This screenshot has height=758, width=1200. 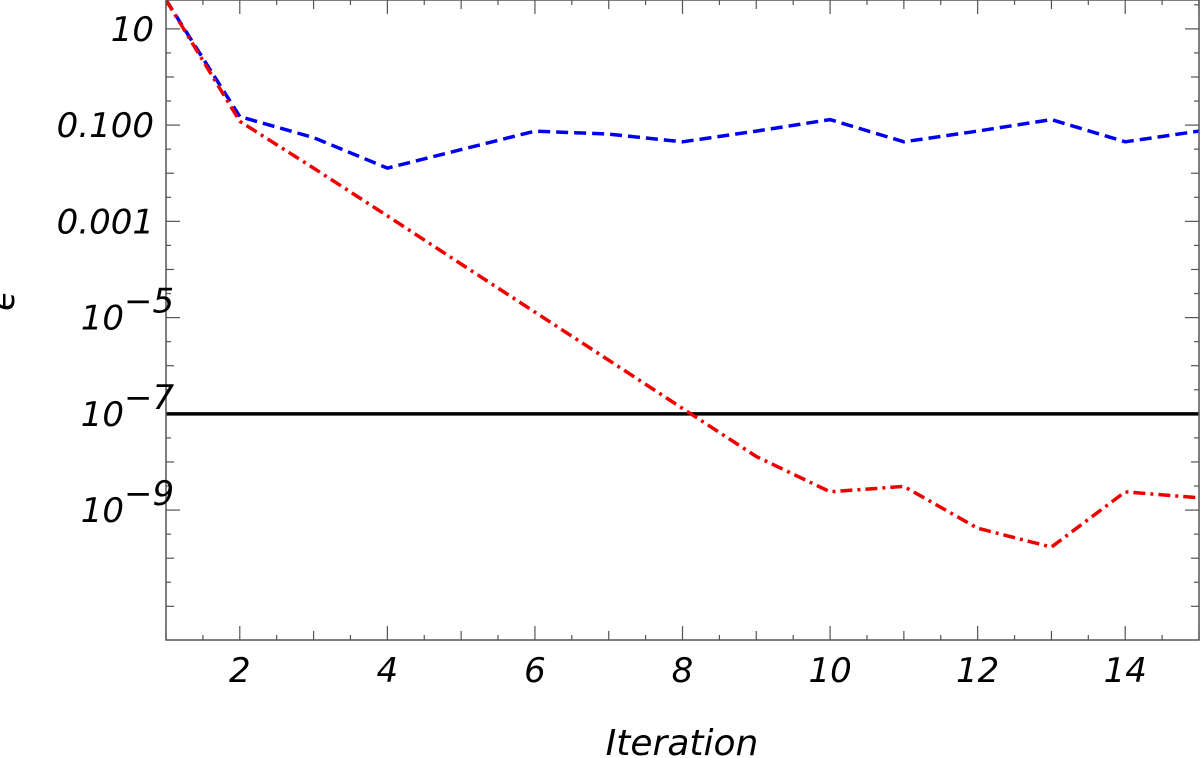 I want to click on x-tick-label: 6, so click(x=535, y=671).